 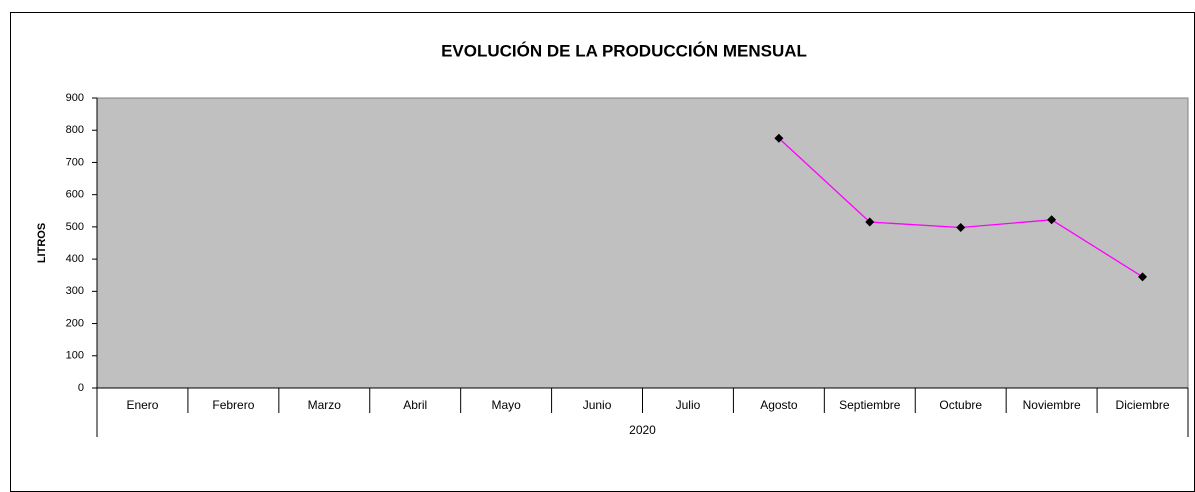 What do you see at coordinates (960, 405) in the screenshot?
I see `x-tick-label: Octubre` at bounding box center [960, 405].